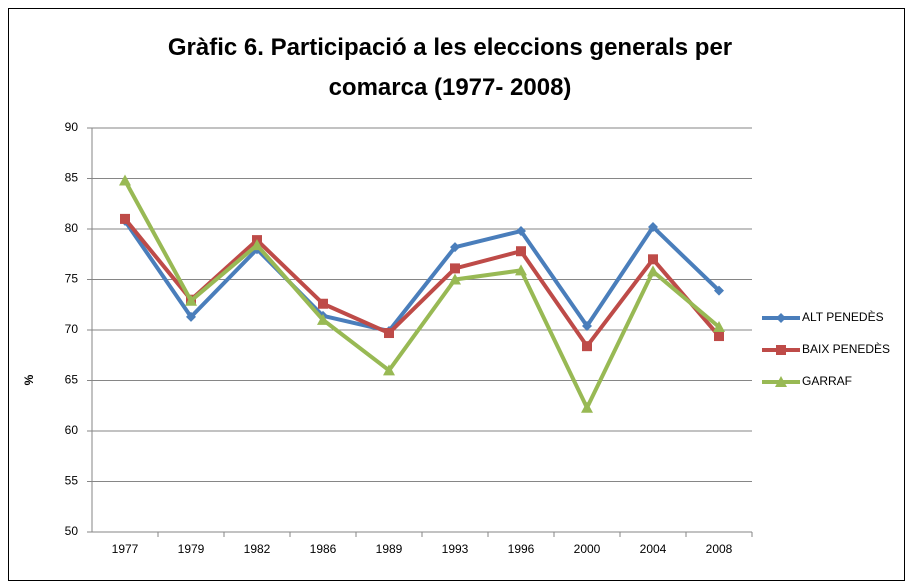  I want to click on y-axis-label: %, so click(29, 379).